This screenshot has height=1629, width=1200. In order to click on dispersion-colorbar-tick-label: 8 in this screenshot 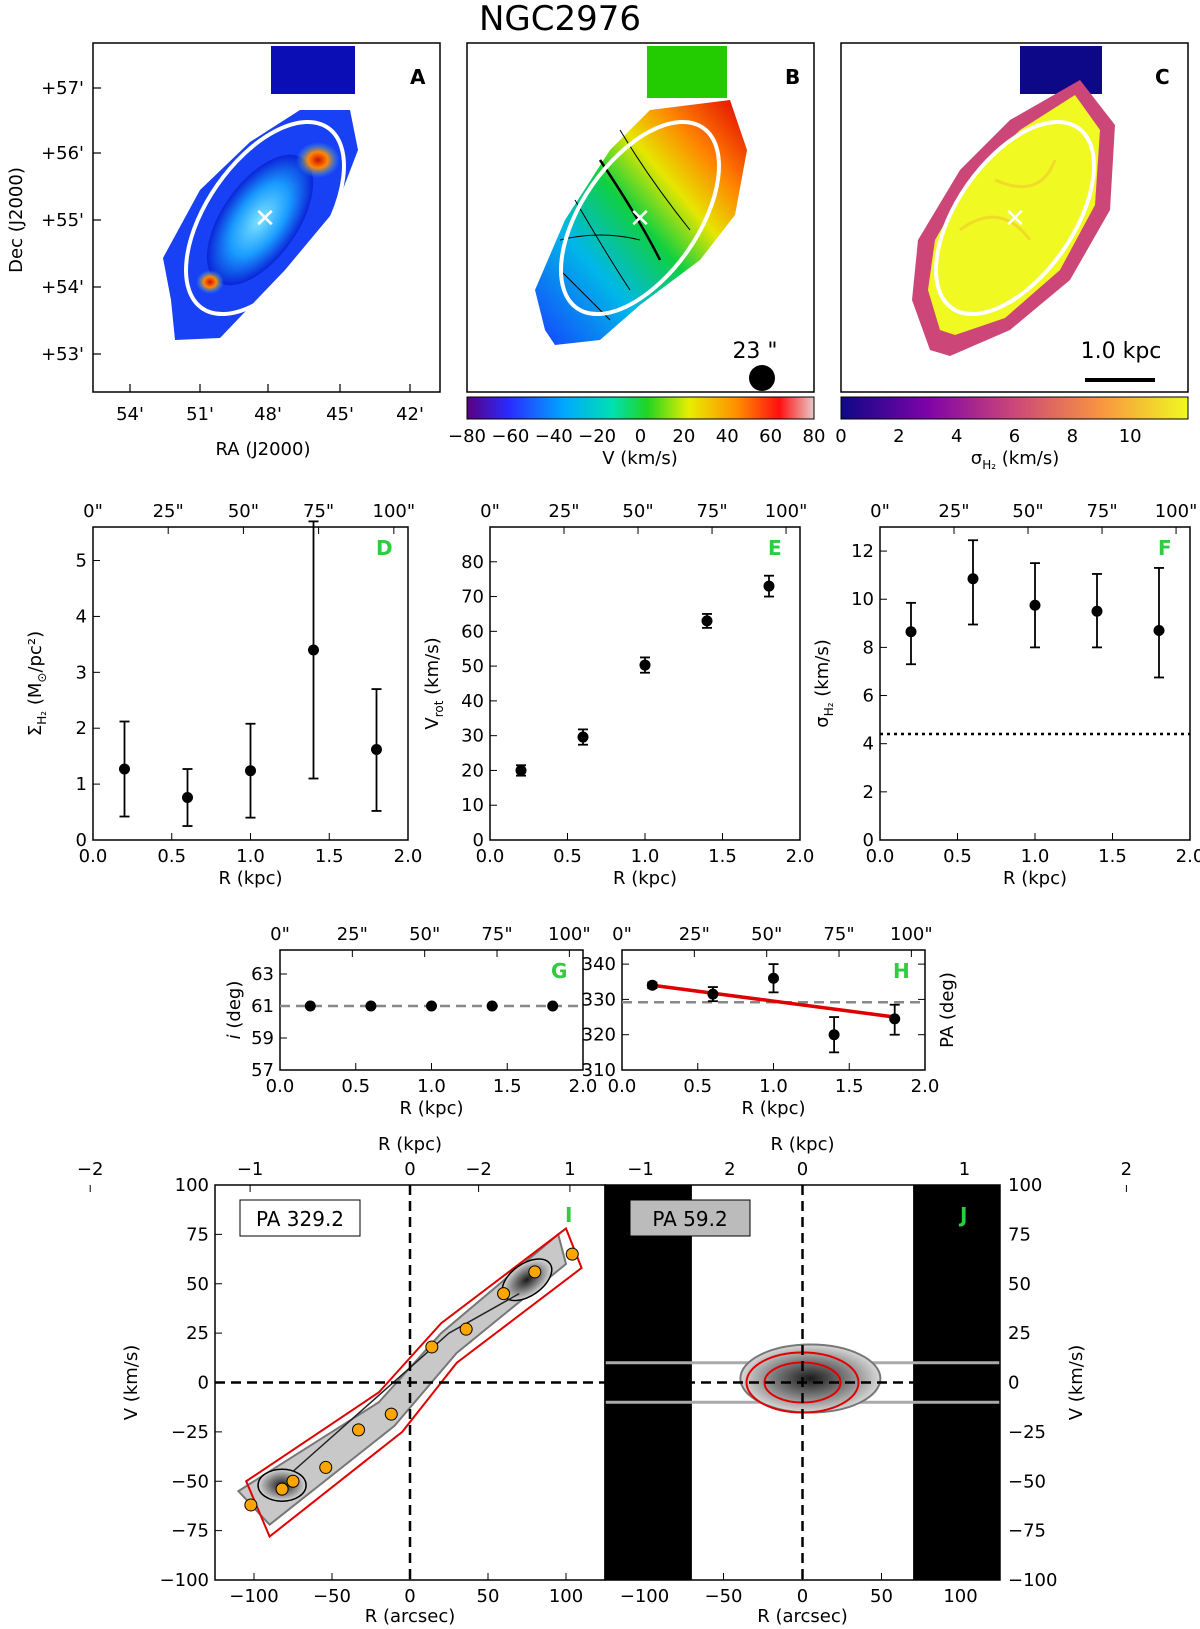, I will do `click(1072, 436)`.